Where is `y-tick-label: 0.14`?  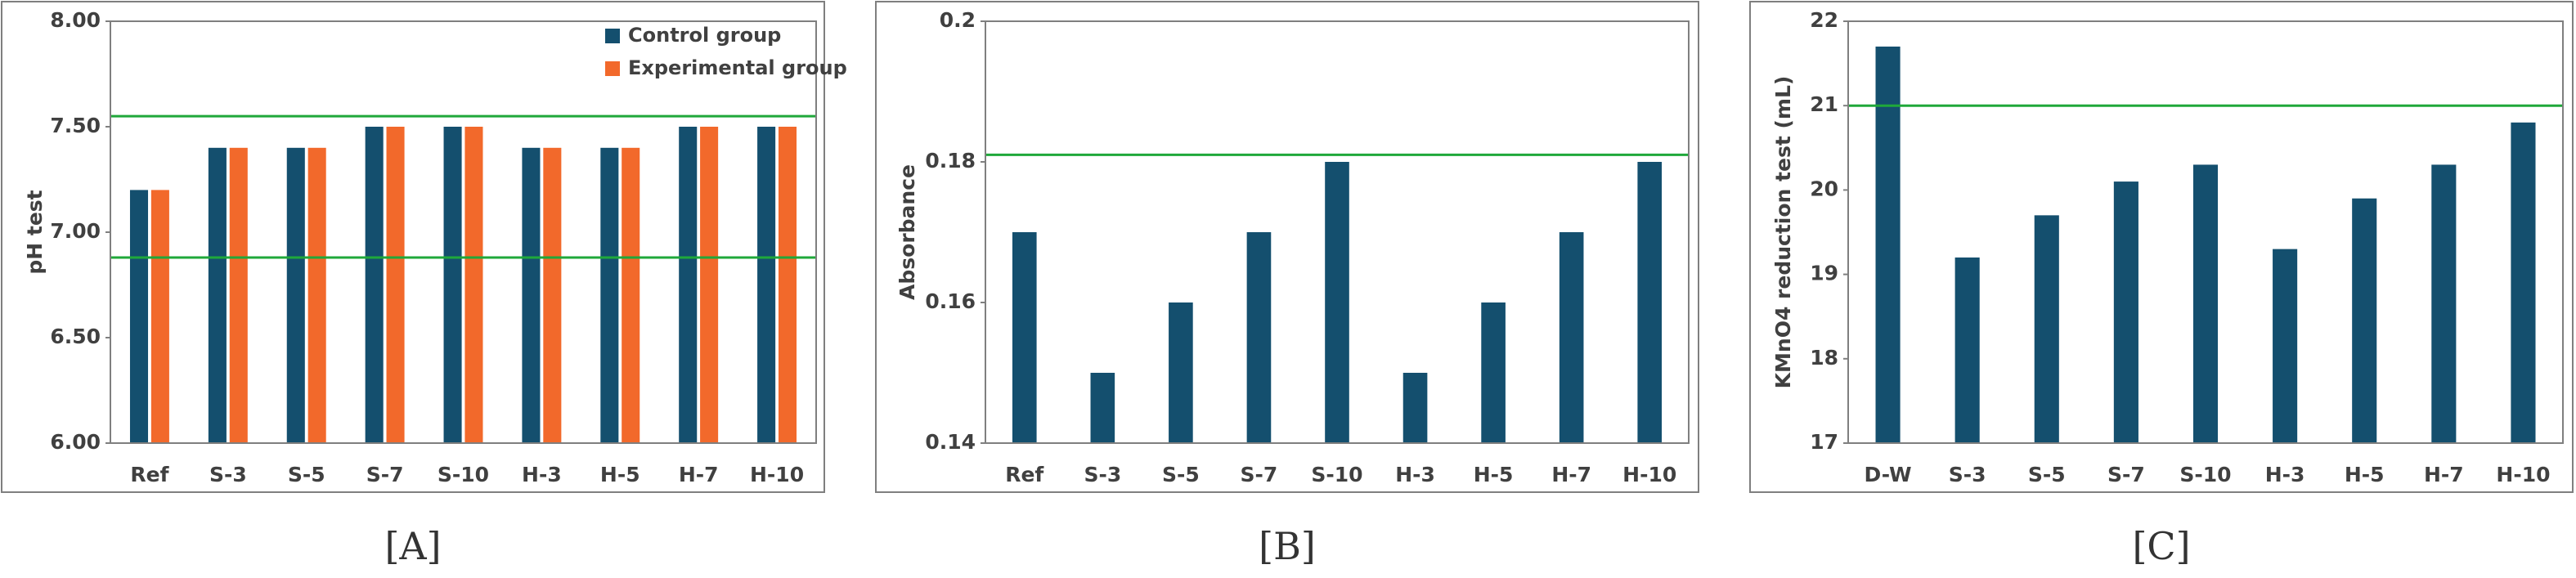 y-tick-label: 0.14 is located at coordinates (951, 442).